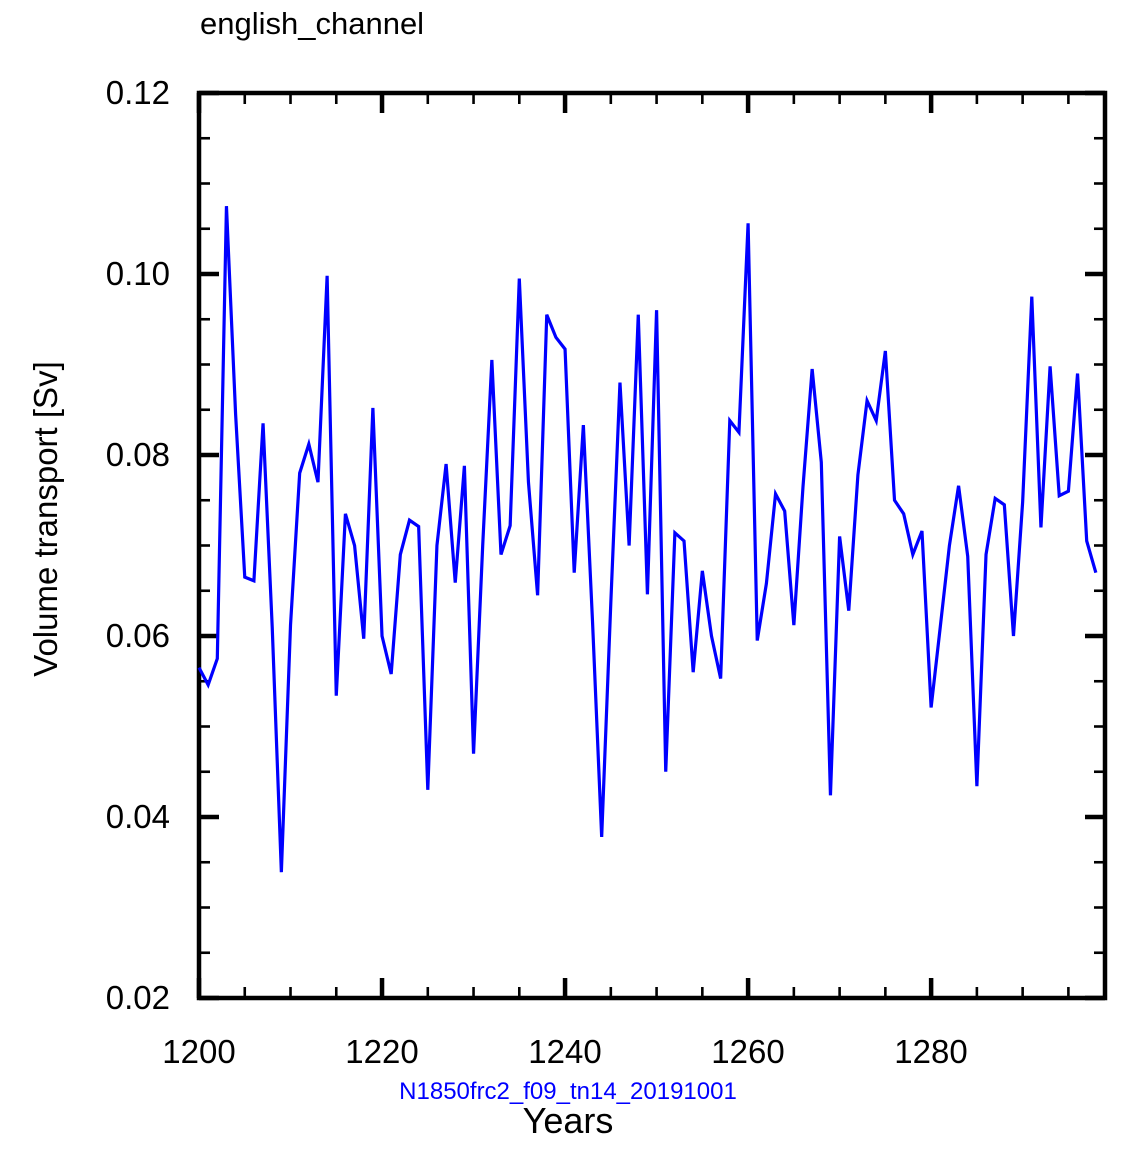 This screenshot has width=1136, height=1149. What do you see at coordinates (568, 1120) in the screenshot?
I see `x-axis-label: Years` at bounding box center [568, 1120].